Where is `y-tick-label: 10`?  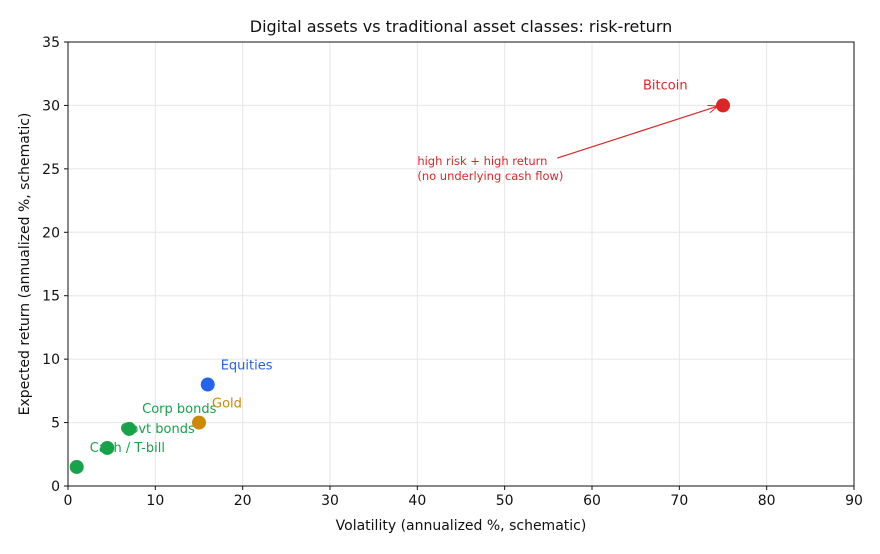
y-tick-label: 10 is located at coordinates (51, 360).